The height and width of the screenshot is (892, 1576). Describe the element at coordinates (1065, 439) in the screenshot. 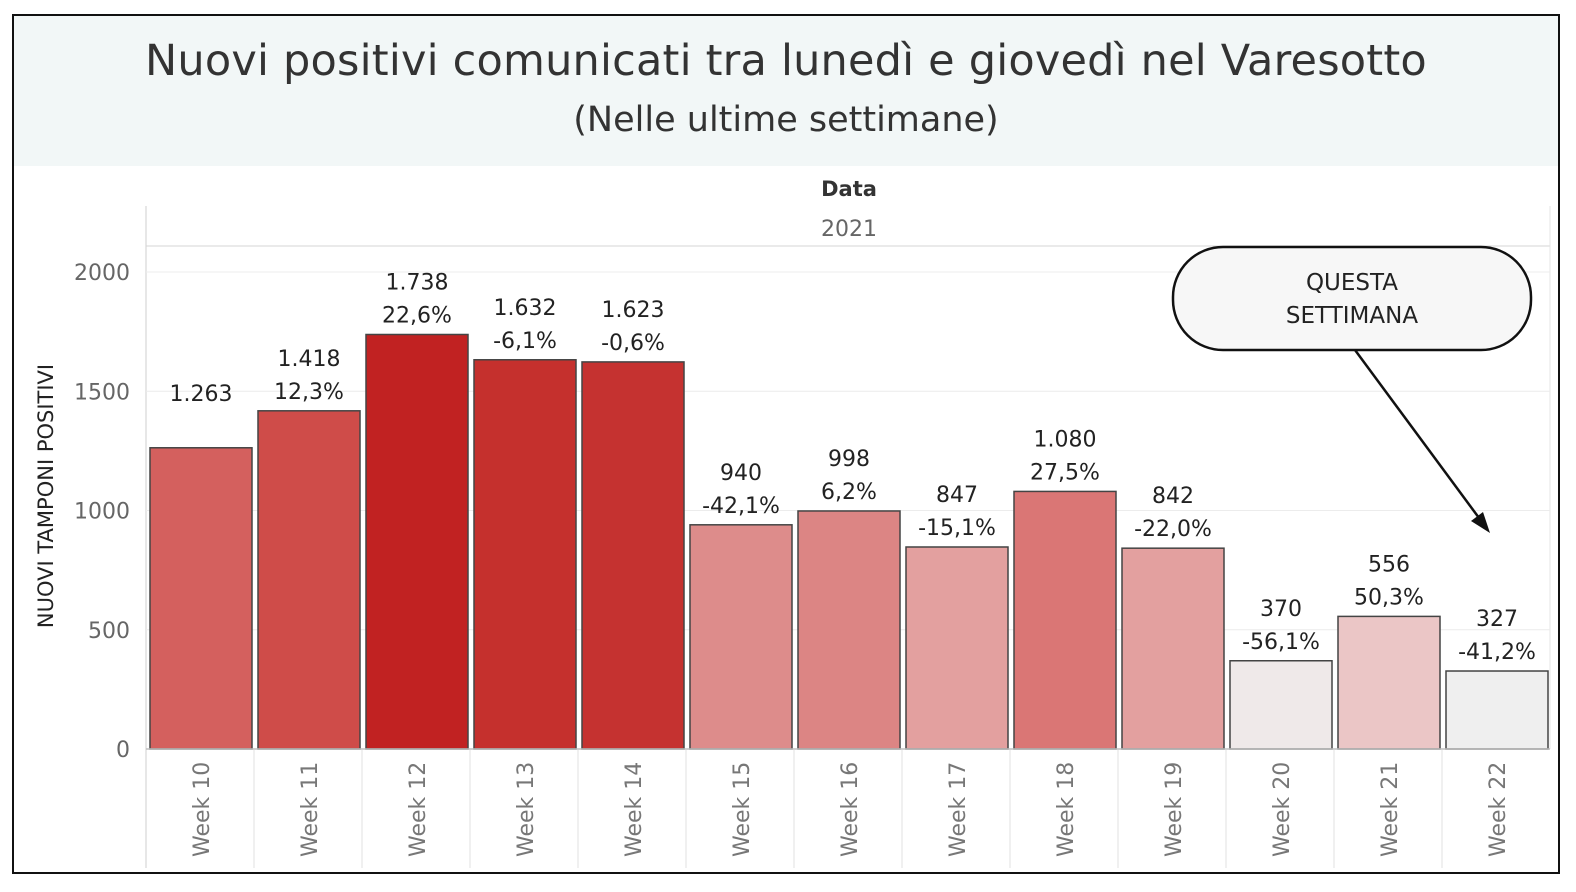

I see `value-label: 1.080` at that location.